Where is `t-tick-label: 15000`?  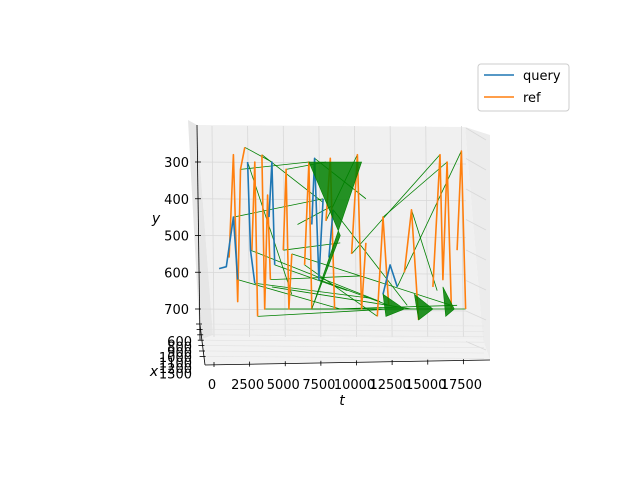 t-tick-label: 15000 is located at coordinates (425, 385).